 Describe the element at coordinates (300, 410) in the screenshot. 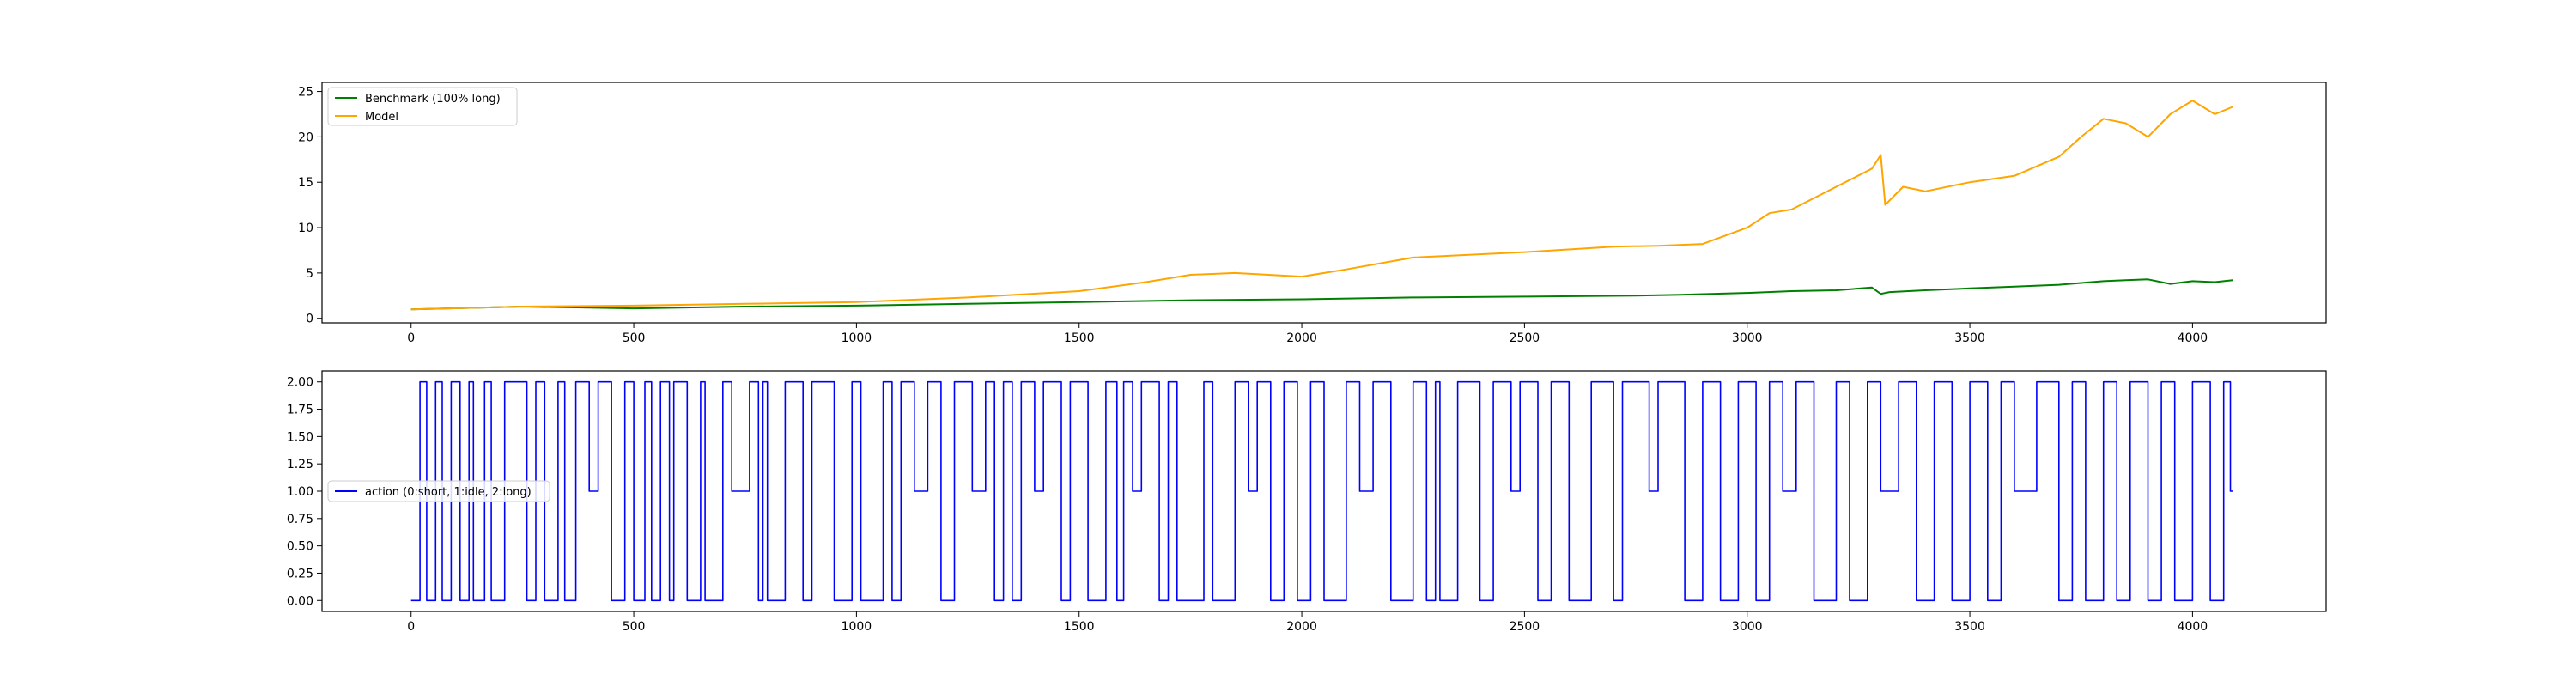

I see `y-tick-label: 1.75` at that location.